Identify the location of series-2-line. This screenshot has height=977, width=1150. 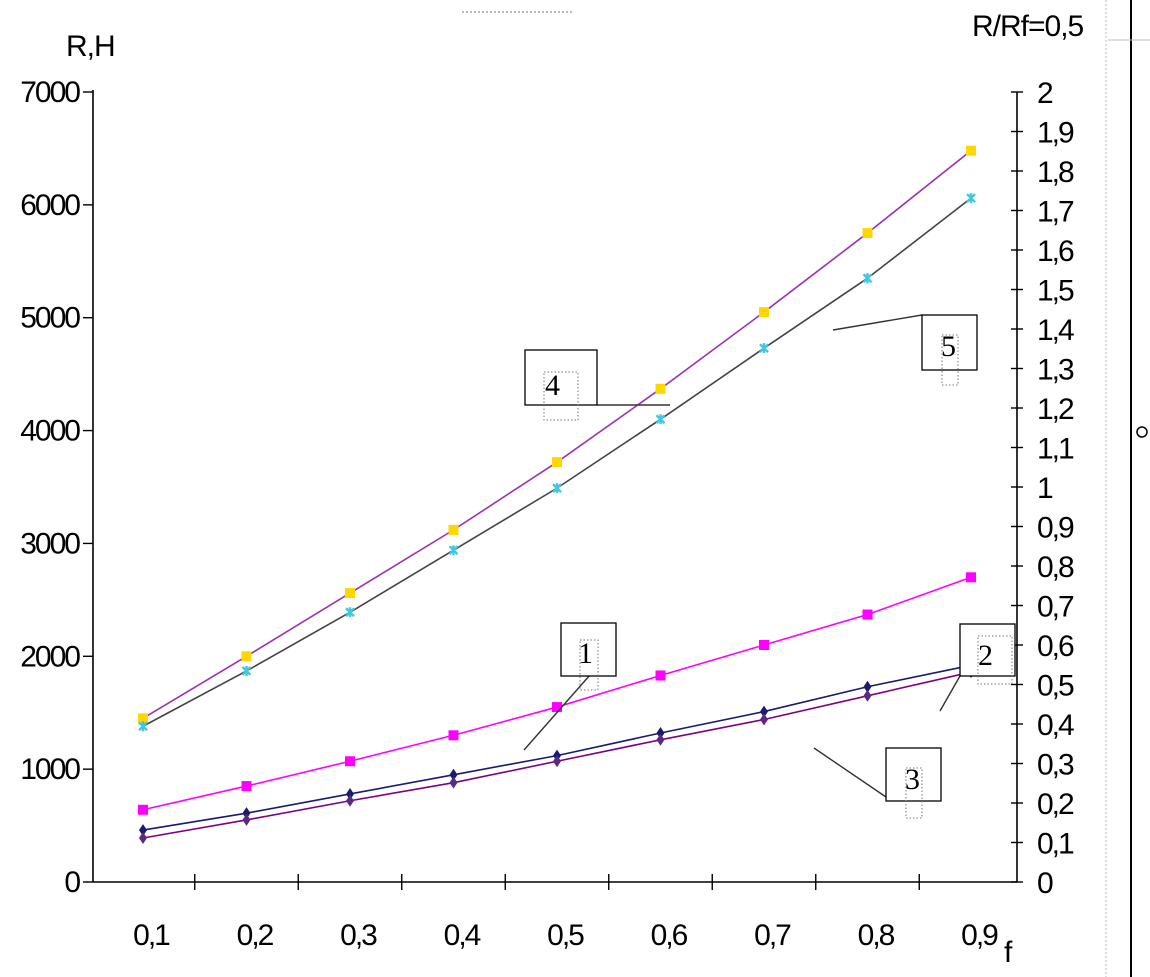
(557, 747).